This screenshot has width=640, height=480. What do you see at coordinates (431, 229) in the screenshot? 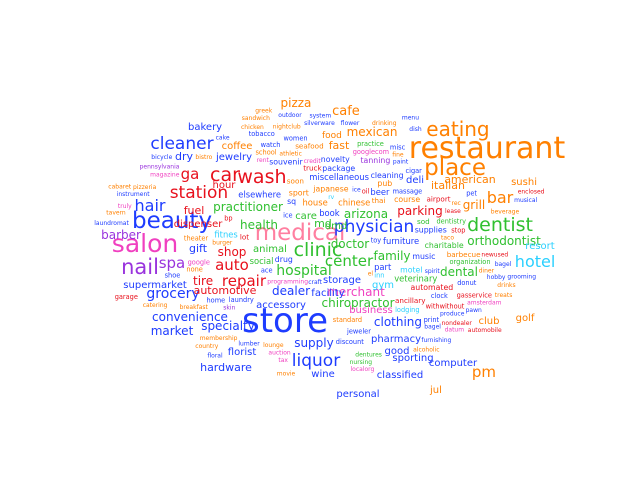
I see `word-supplies: supplies` at bounding box center [431, 229].